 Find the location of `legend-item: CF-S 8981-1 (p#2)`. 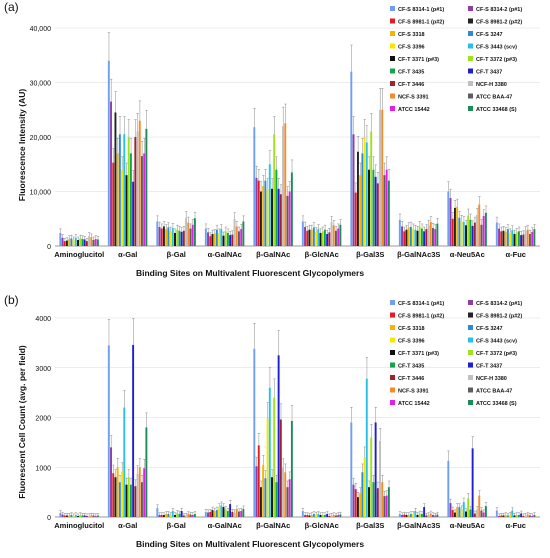

legend-item: CF-S 8981-1 (p#2) is located at coordinates (417, 316).